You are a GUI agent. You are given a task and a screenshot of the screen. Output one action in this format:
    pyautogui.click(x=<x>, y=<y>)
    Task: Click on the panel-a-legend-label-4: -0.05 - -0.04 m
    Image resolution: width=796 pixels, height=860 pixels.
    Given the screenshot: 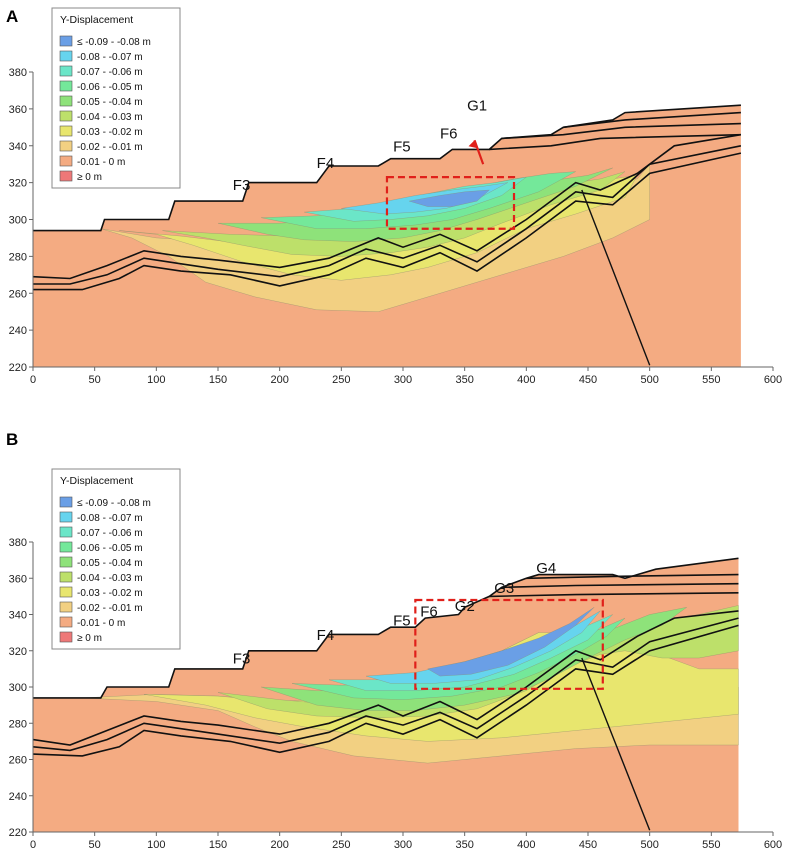 What is the action you would take?
    pyautogui.click(x=110, y=102)
    